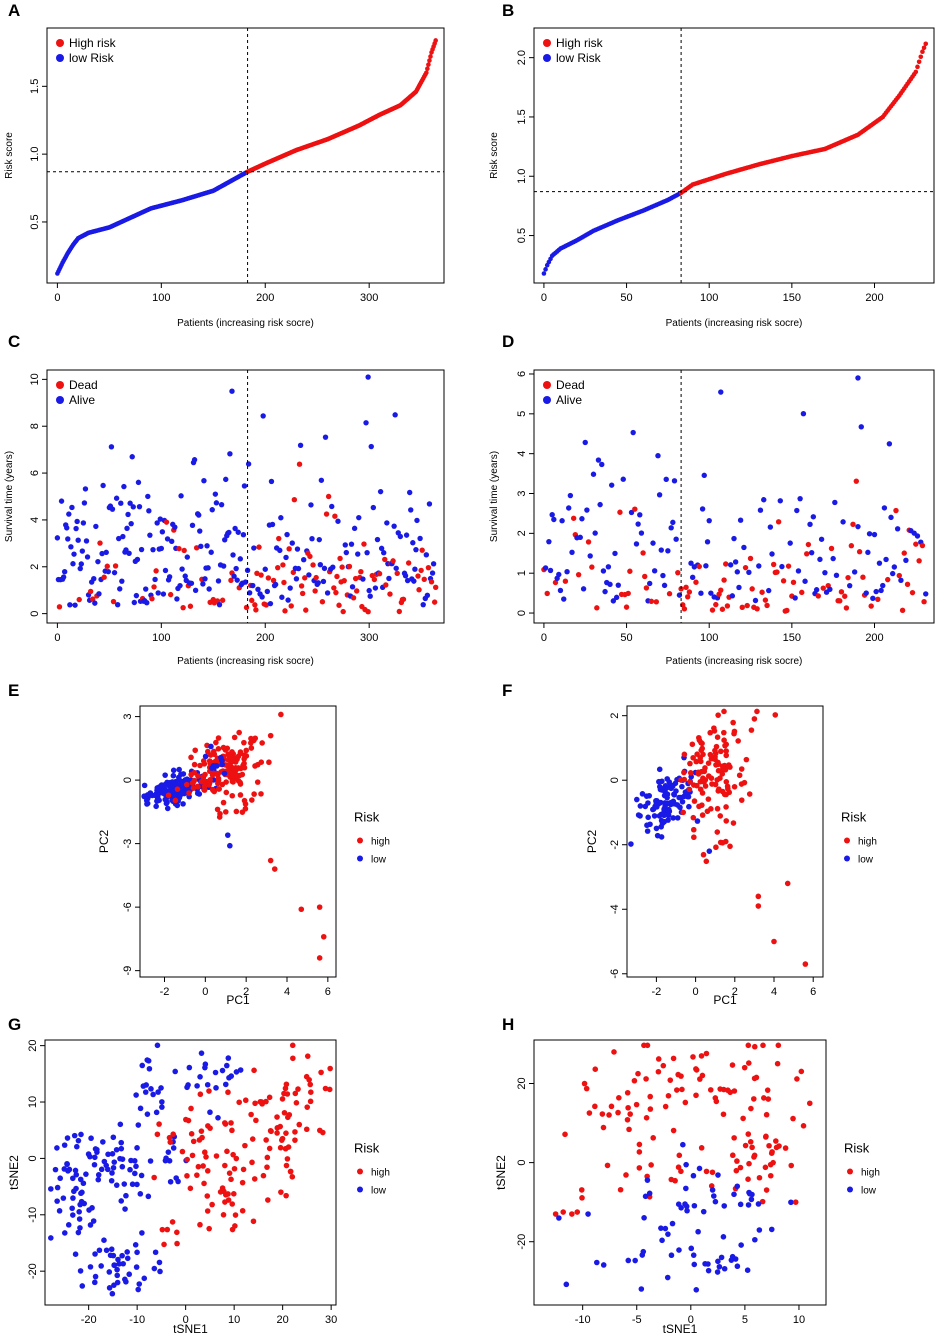 The width and height of the screenshot is (946, 1339). Describe the element at coordinates (507, 690) in the screenshot. I see `panel-letter-F: F` at that location.